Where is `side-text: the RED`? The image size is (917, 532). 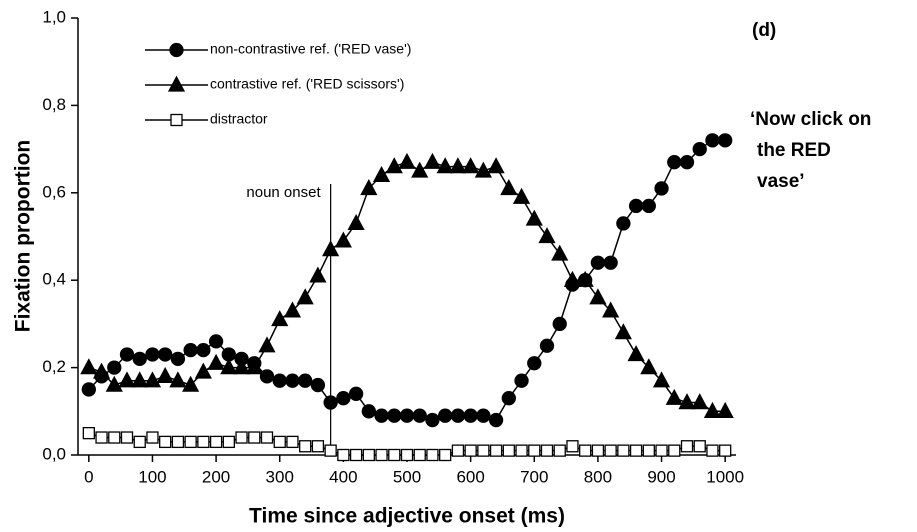 side-text: the RED is located at coordinates (794, 150).